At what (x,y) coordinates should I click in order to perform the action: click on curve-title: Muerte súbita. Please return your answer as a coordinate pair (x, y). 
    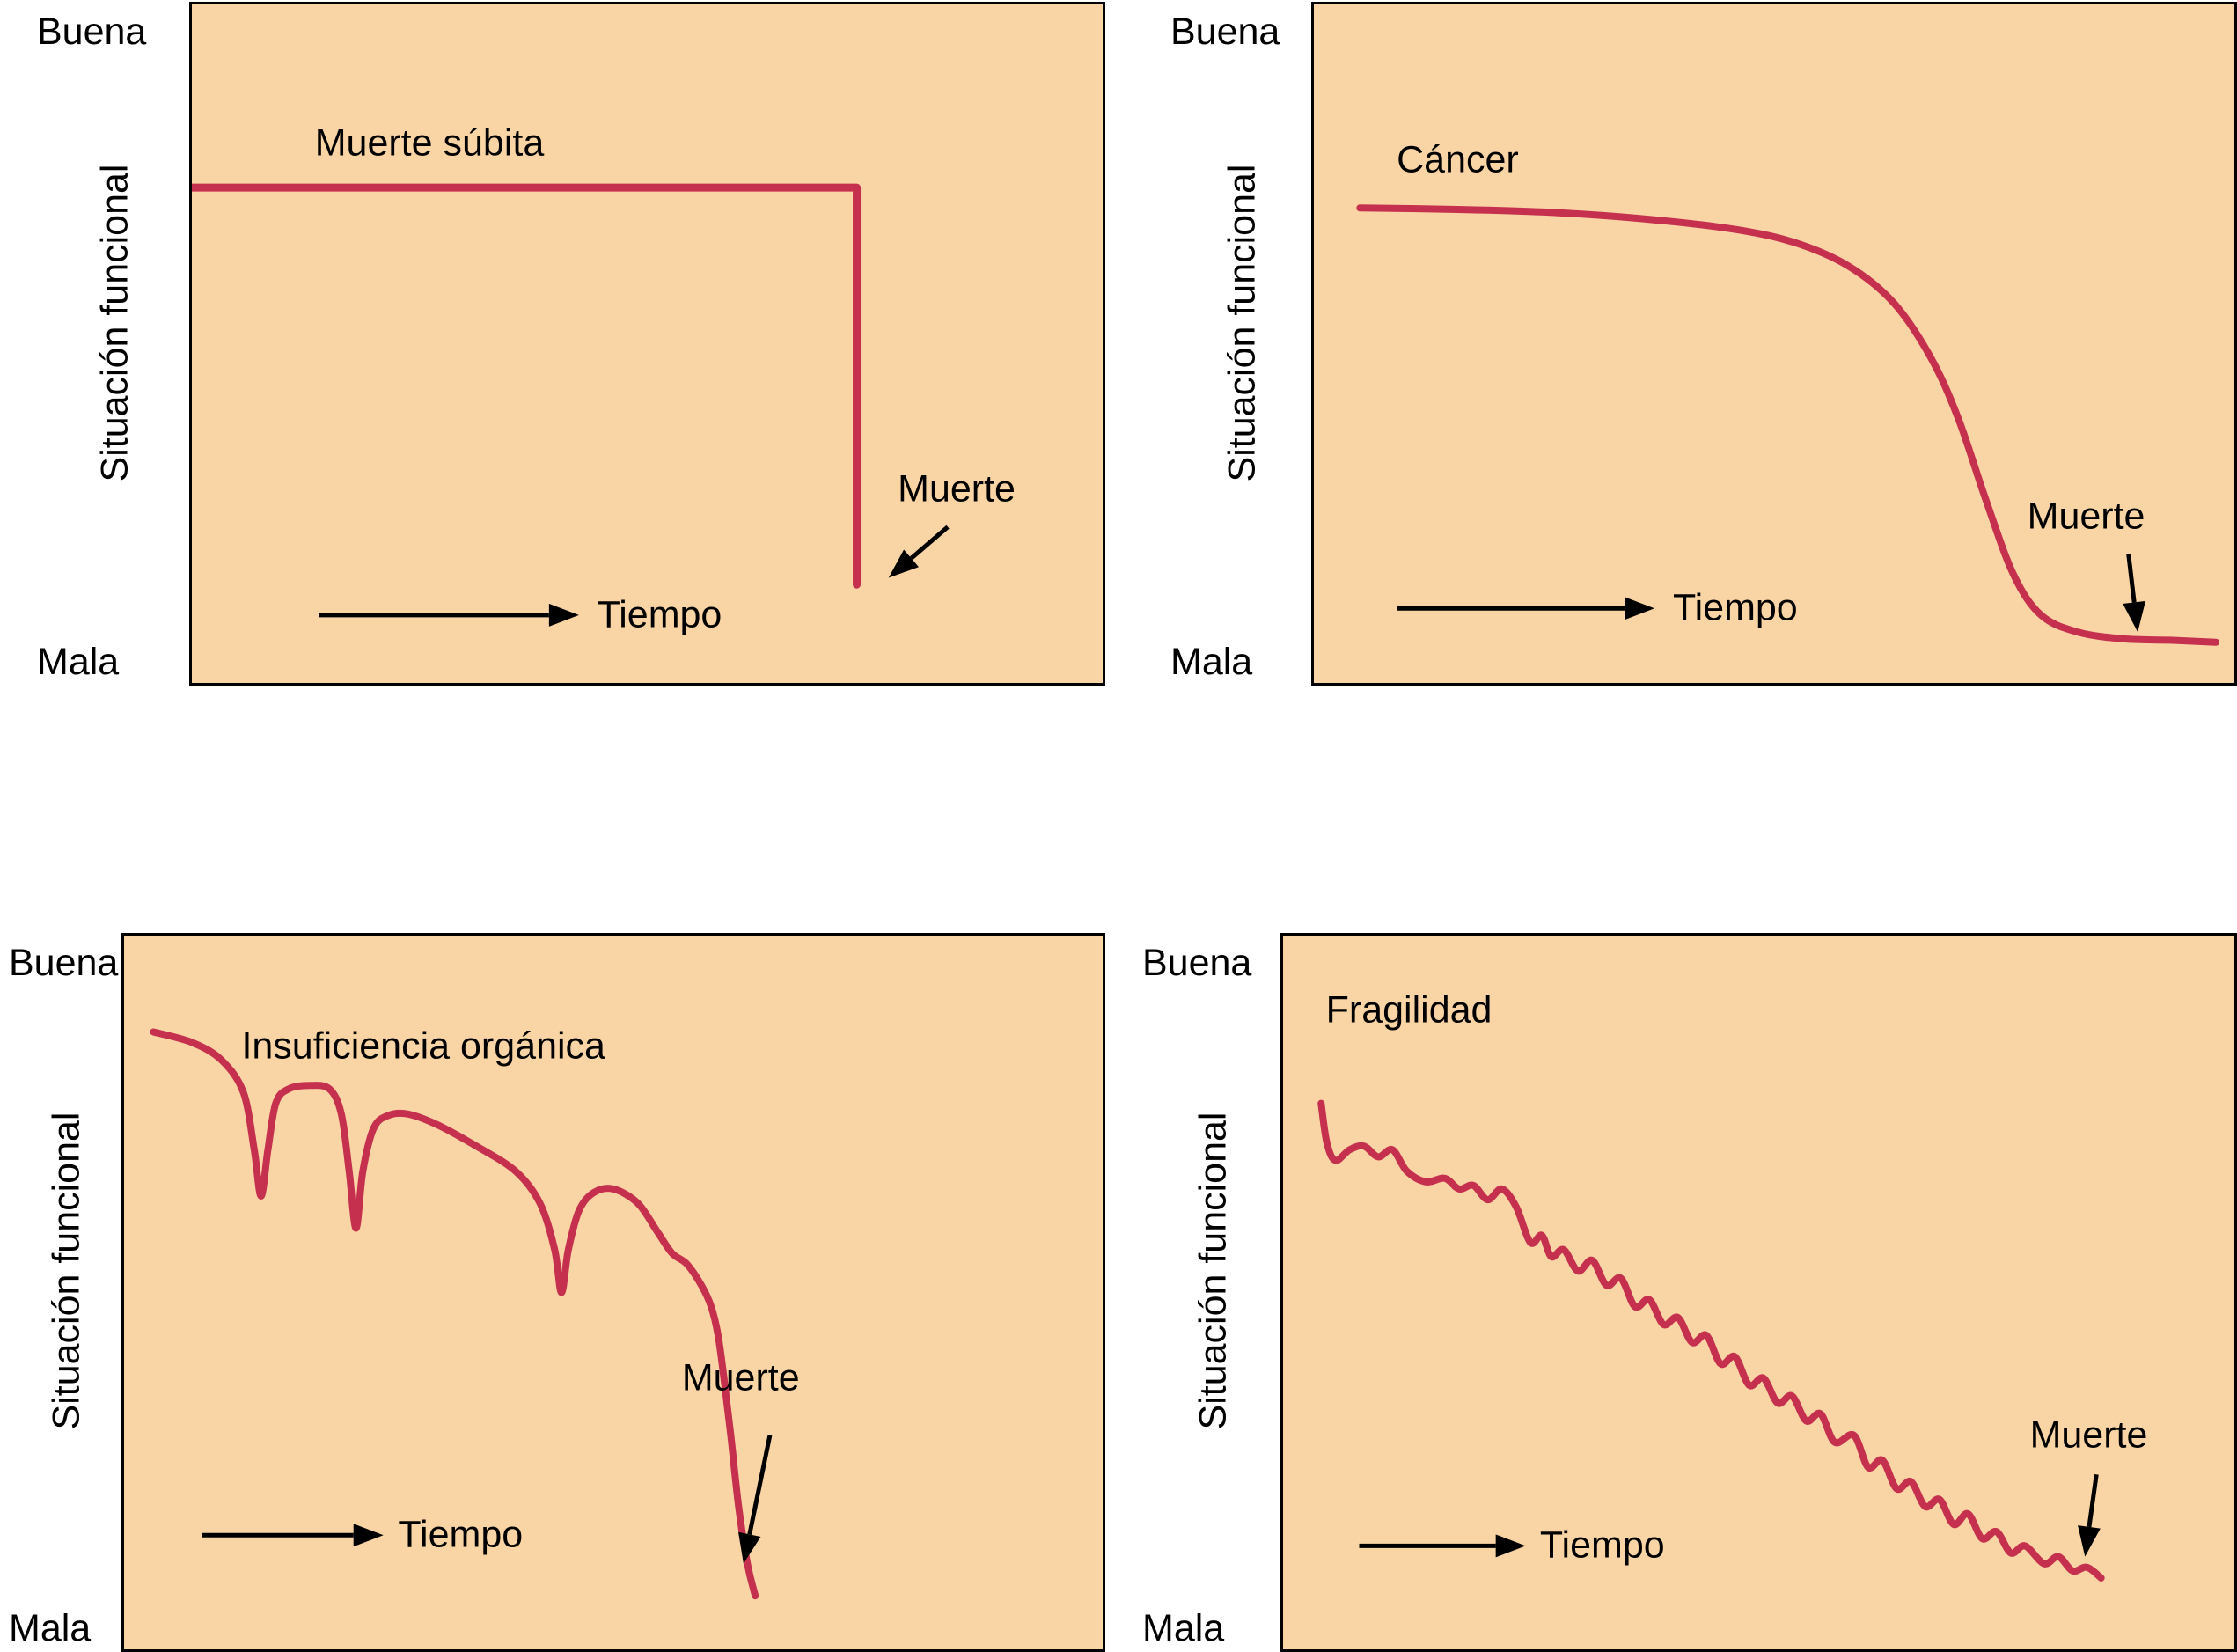
    Looking at the image, I should click on (430, 143).